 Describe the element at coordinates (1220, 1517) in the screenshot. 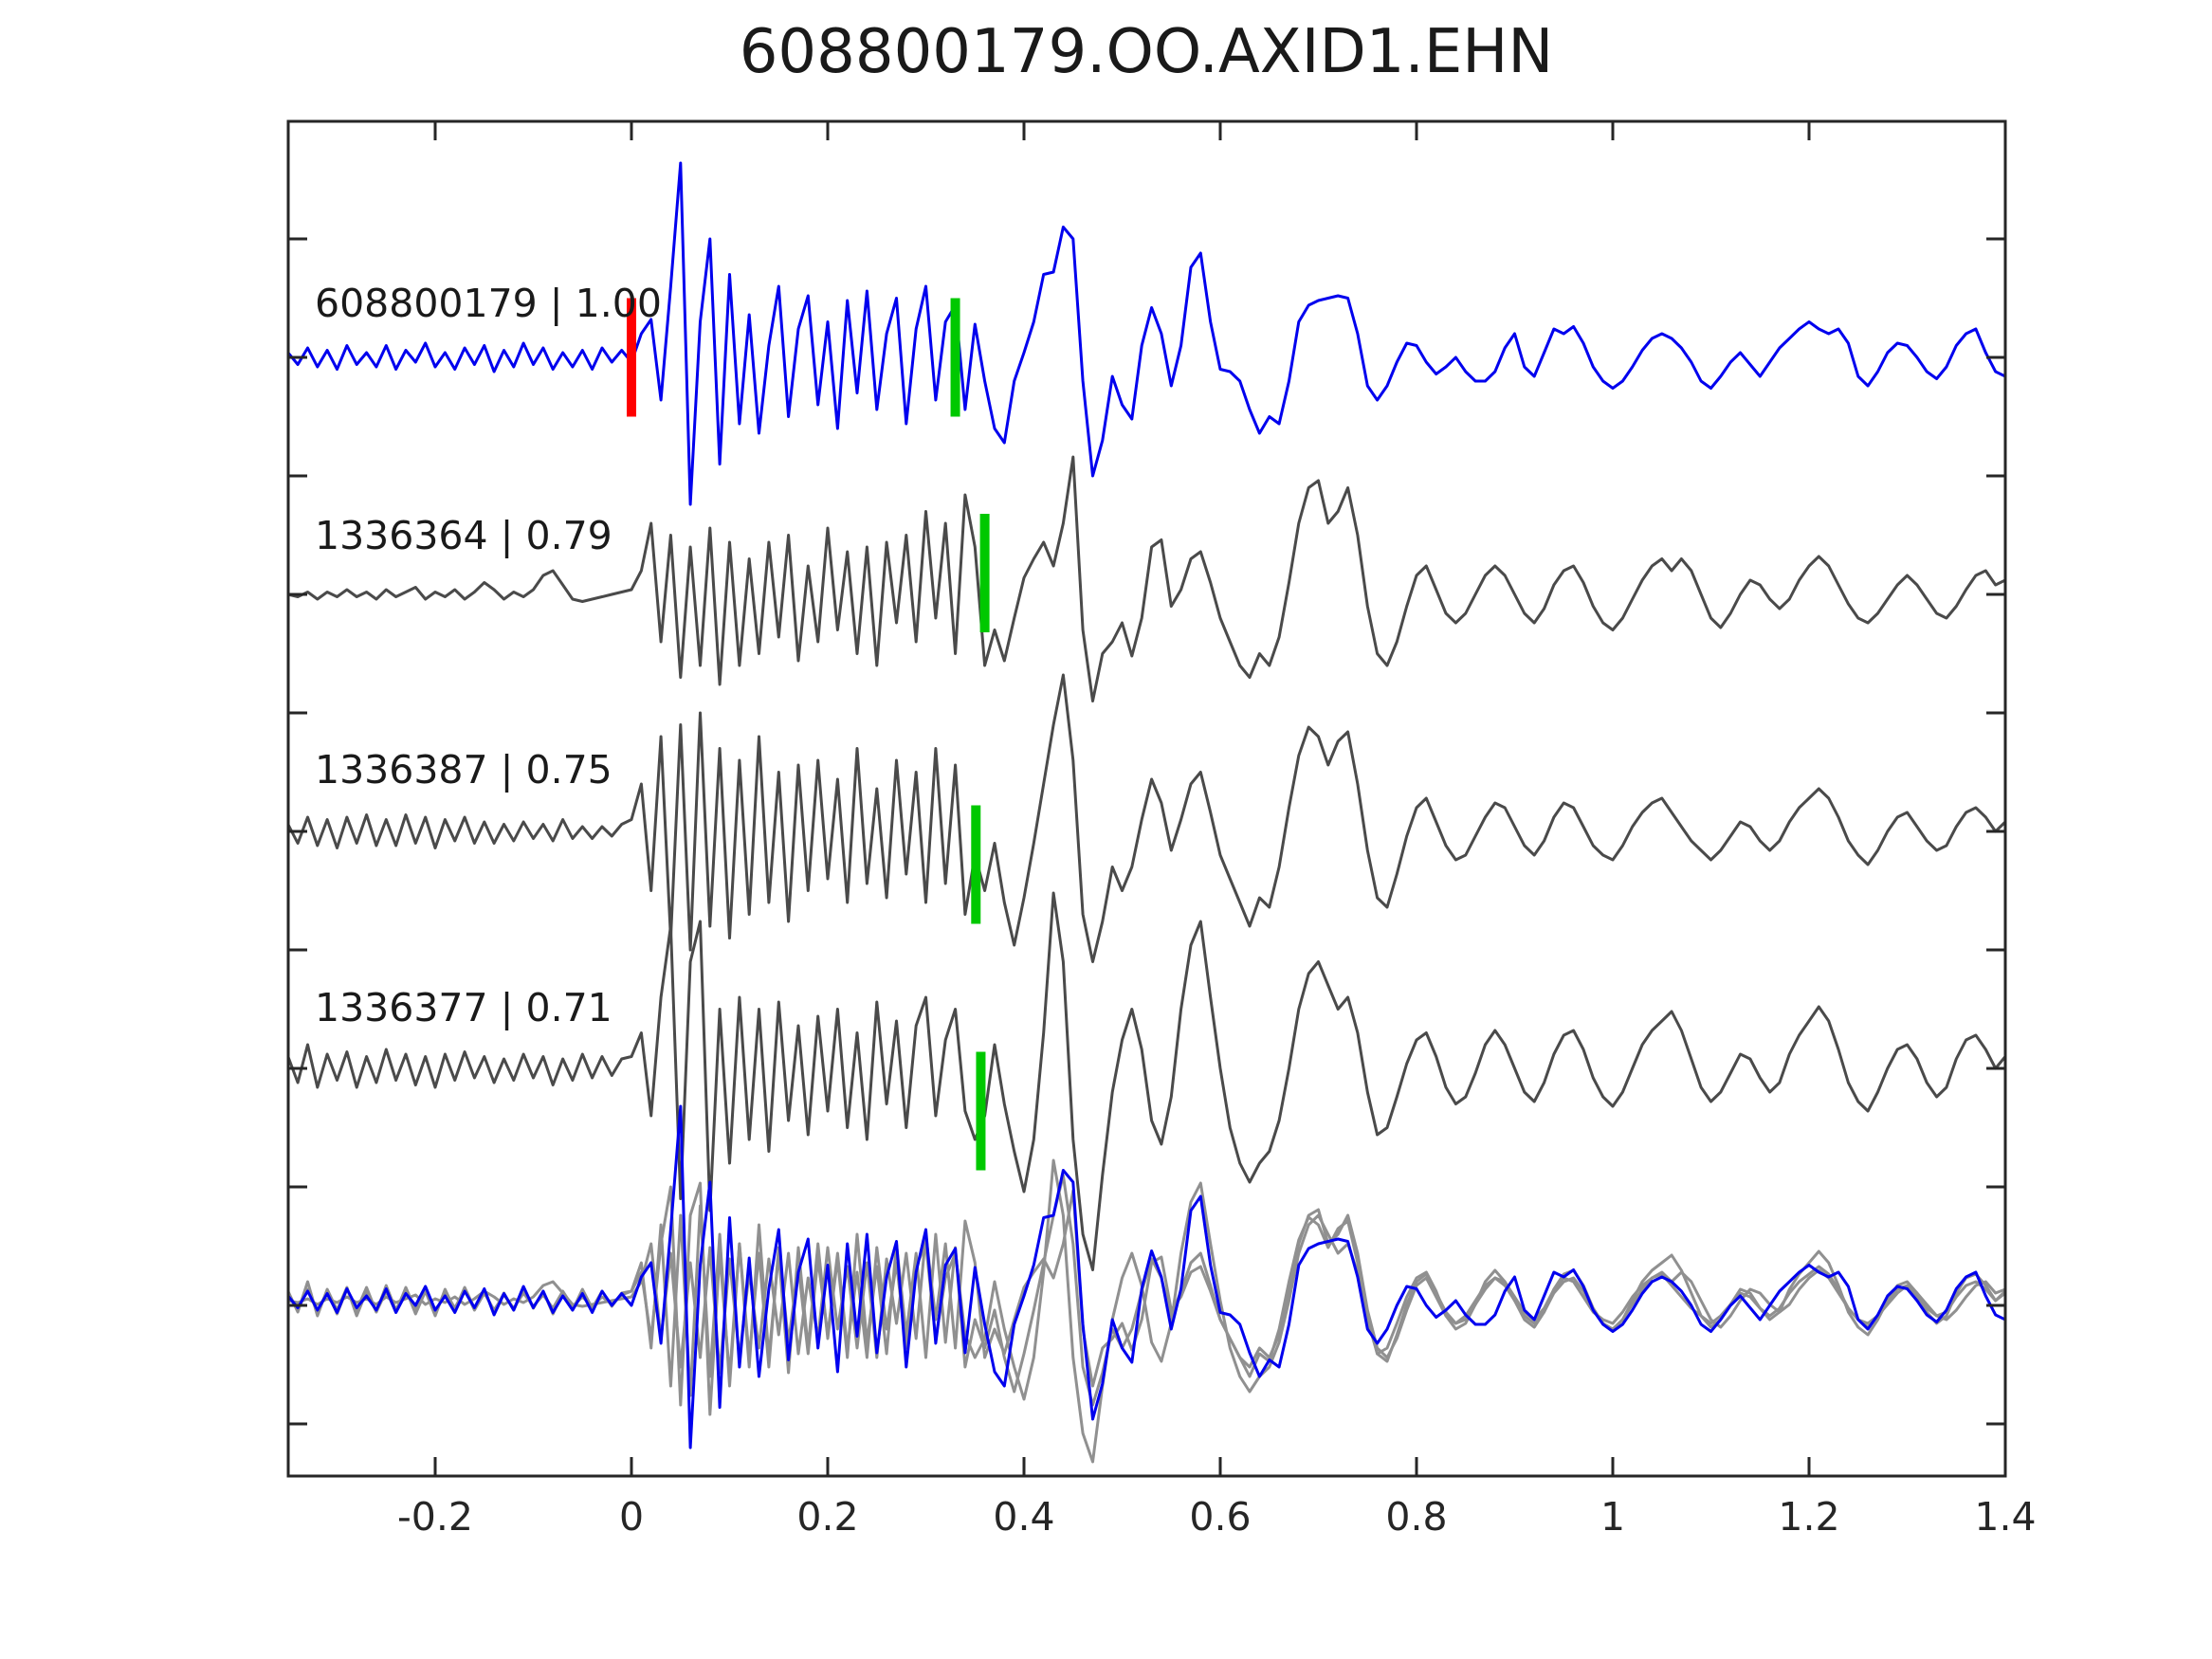

I see `x-tick-label: 0.6` at that location.